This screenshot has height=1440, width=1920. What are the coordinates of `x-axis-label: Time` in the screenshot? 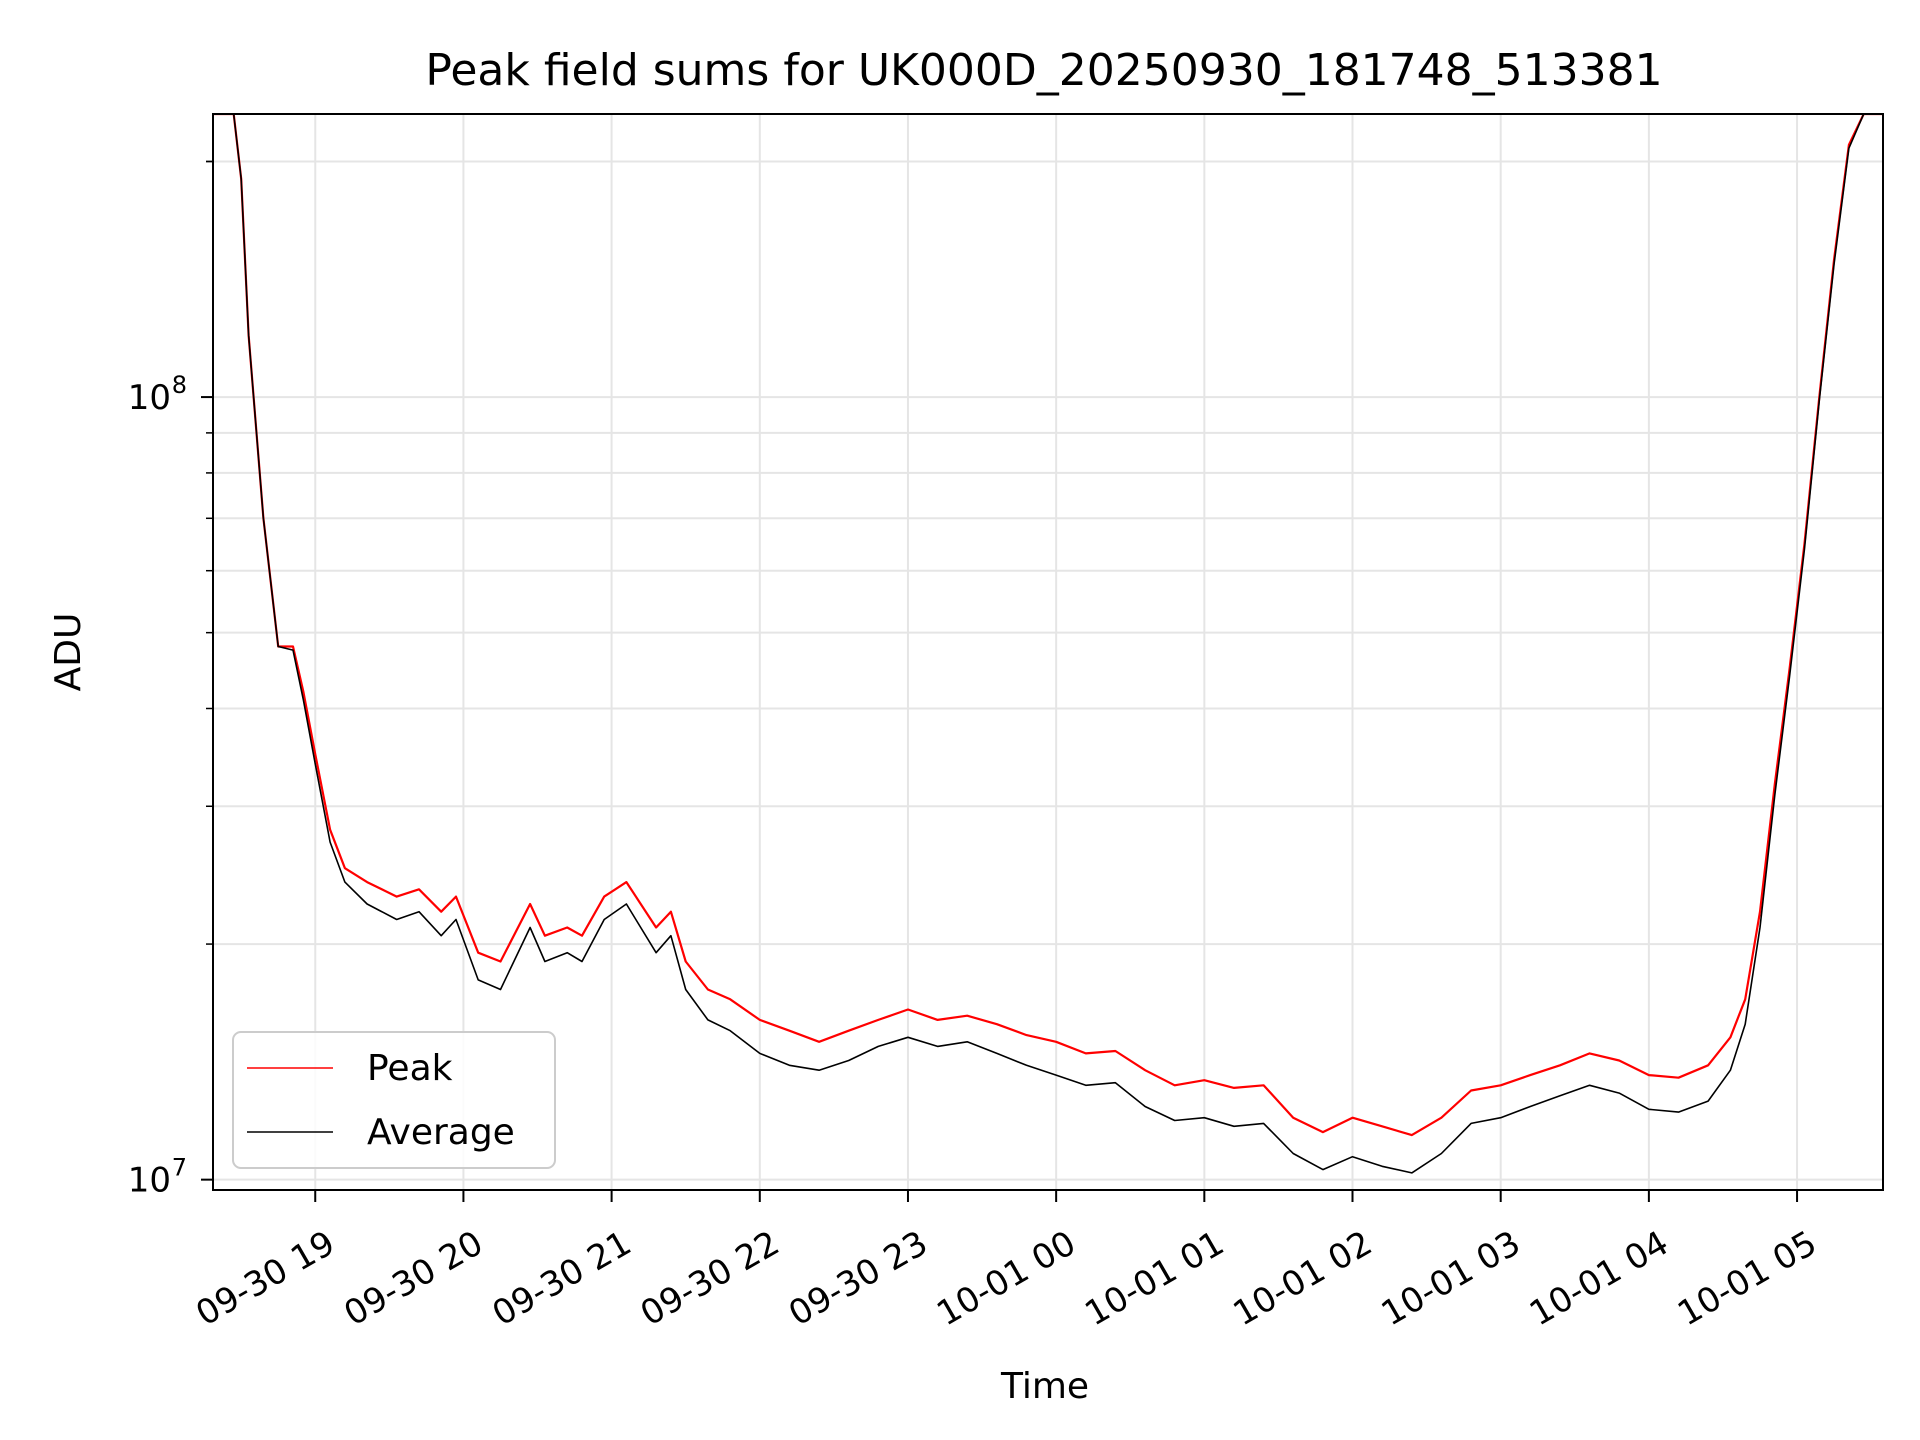 It's located at (1044, 1386).